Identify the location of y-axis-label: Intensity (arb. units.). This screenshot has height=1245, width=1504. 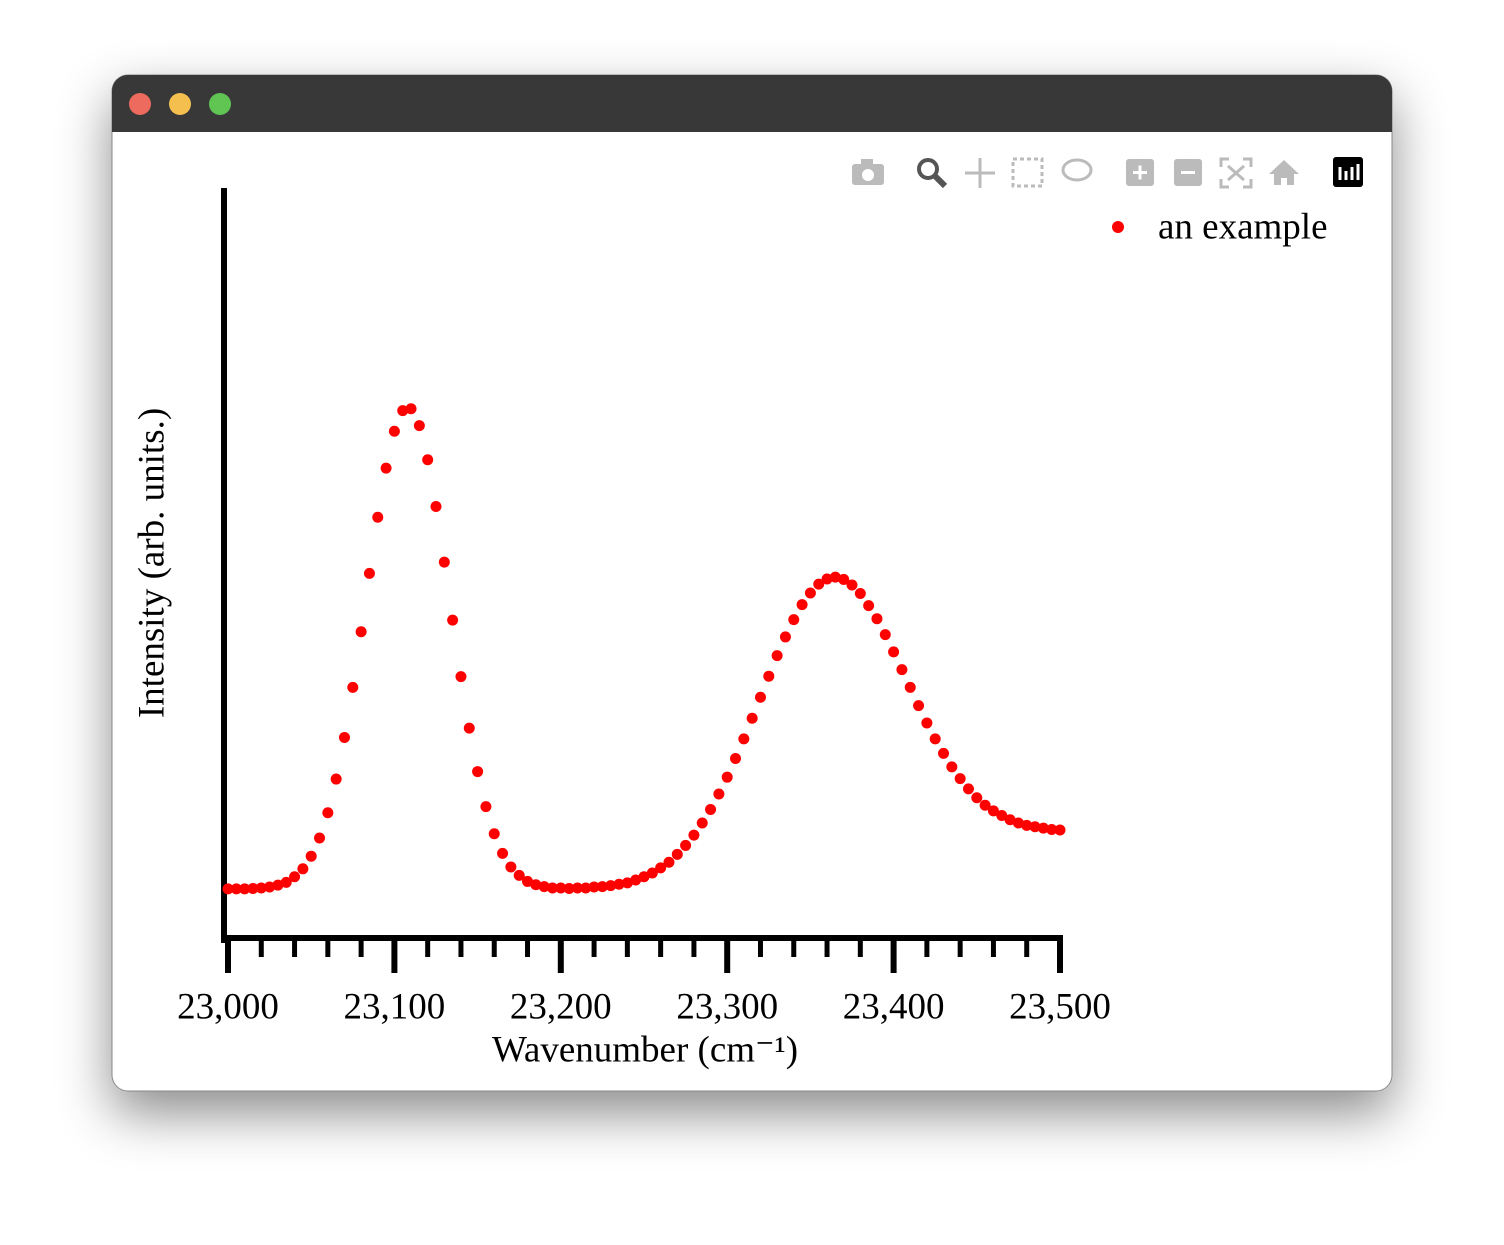
(151, 563).